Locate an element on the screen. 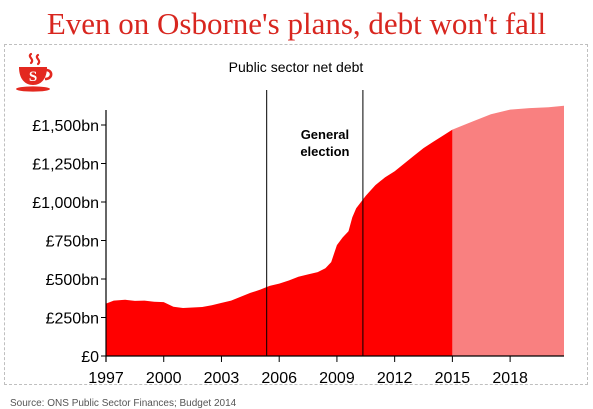 The image size is (593, 409). x-tick-label: 2009 is located at coordinates (337, 378).